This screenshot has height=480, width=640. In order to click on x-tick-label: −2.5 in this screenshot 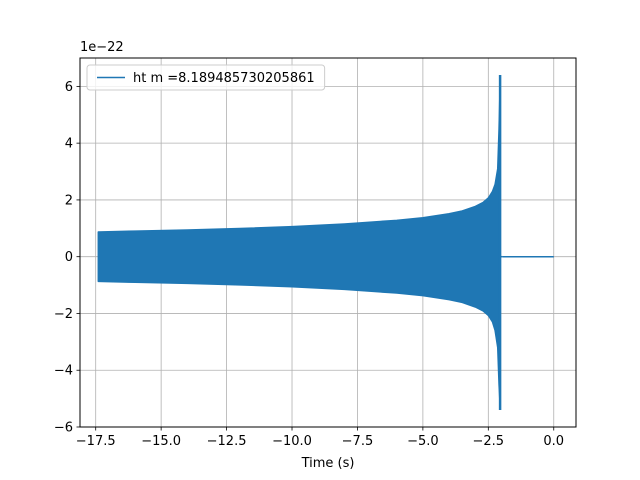, I will do `click(489, 441)`.